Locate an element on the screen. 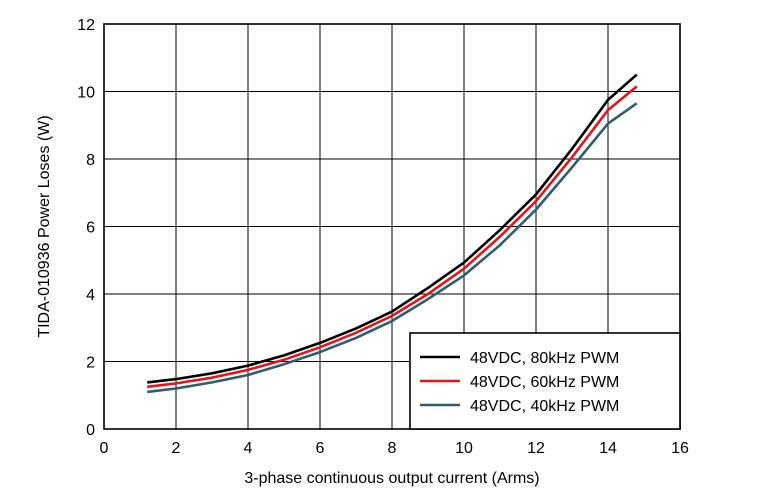 The width and height of the screenshot is (766, 497). y-axis-label: TIDA-010936 Power Loses (W) is located at coordinates (44, 226).